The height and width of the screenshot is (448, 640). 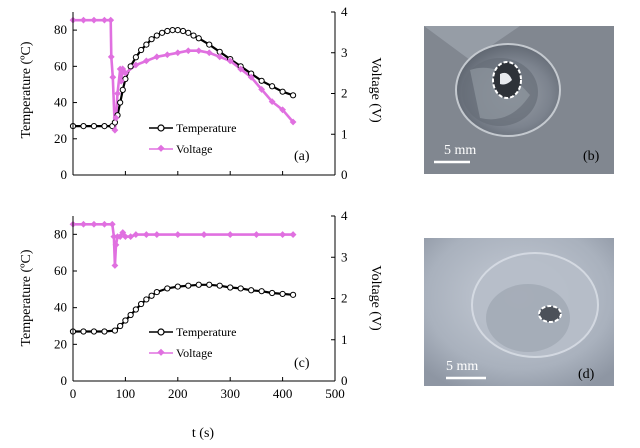 What do you see at coordinates (344, 215) in the screenshot?
I see `right-tick-label: 4` at bounding box center [344, 215].